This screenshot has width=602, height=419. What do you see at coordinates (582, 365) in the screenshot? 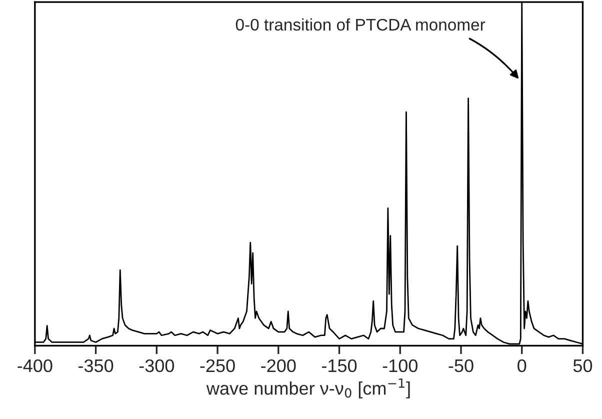
I see `x-tick-label: 50` at bounding box center [582, 365].